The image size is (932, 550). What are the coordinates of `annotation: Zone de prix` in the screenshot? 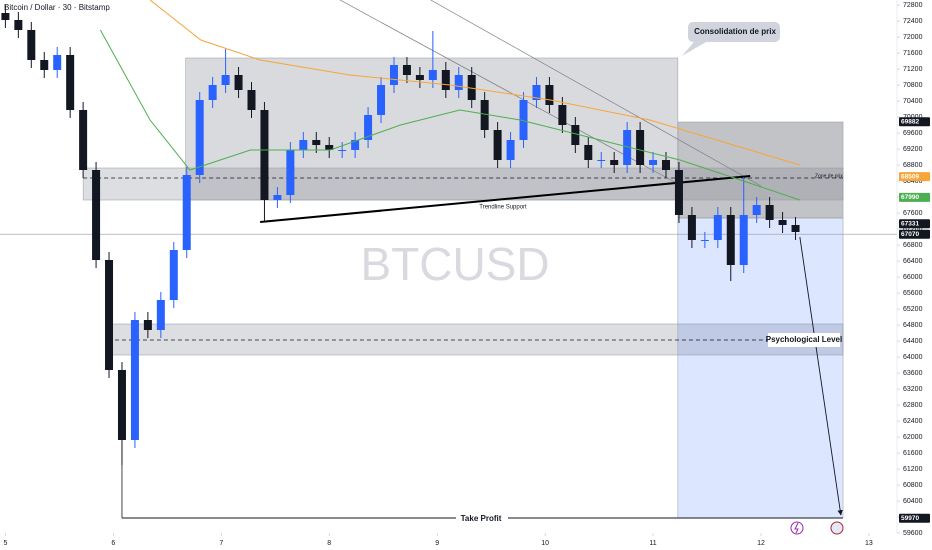 It's located at (829, 176).